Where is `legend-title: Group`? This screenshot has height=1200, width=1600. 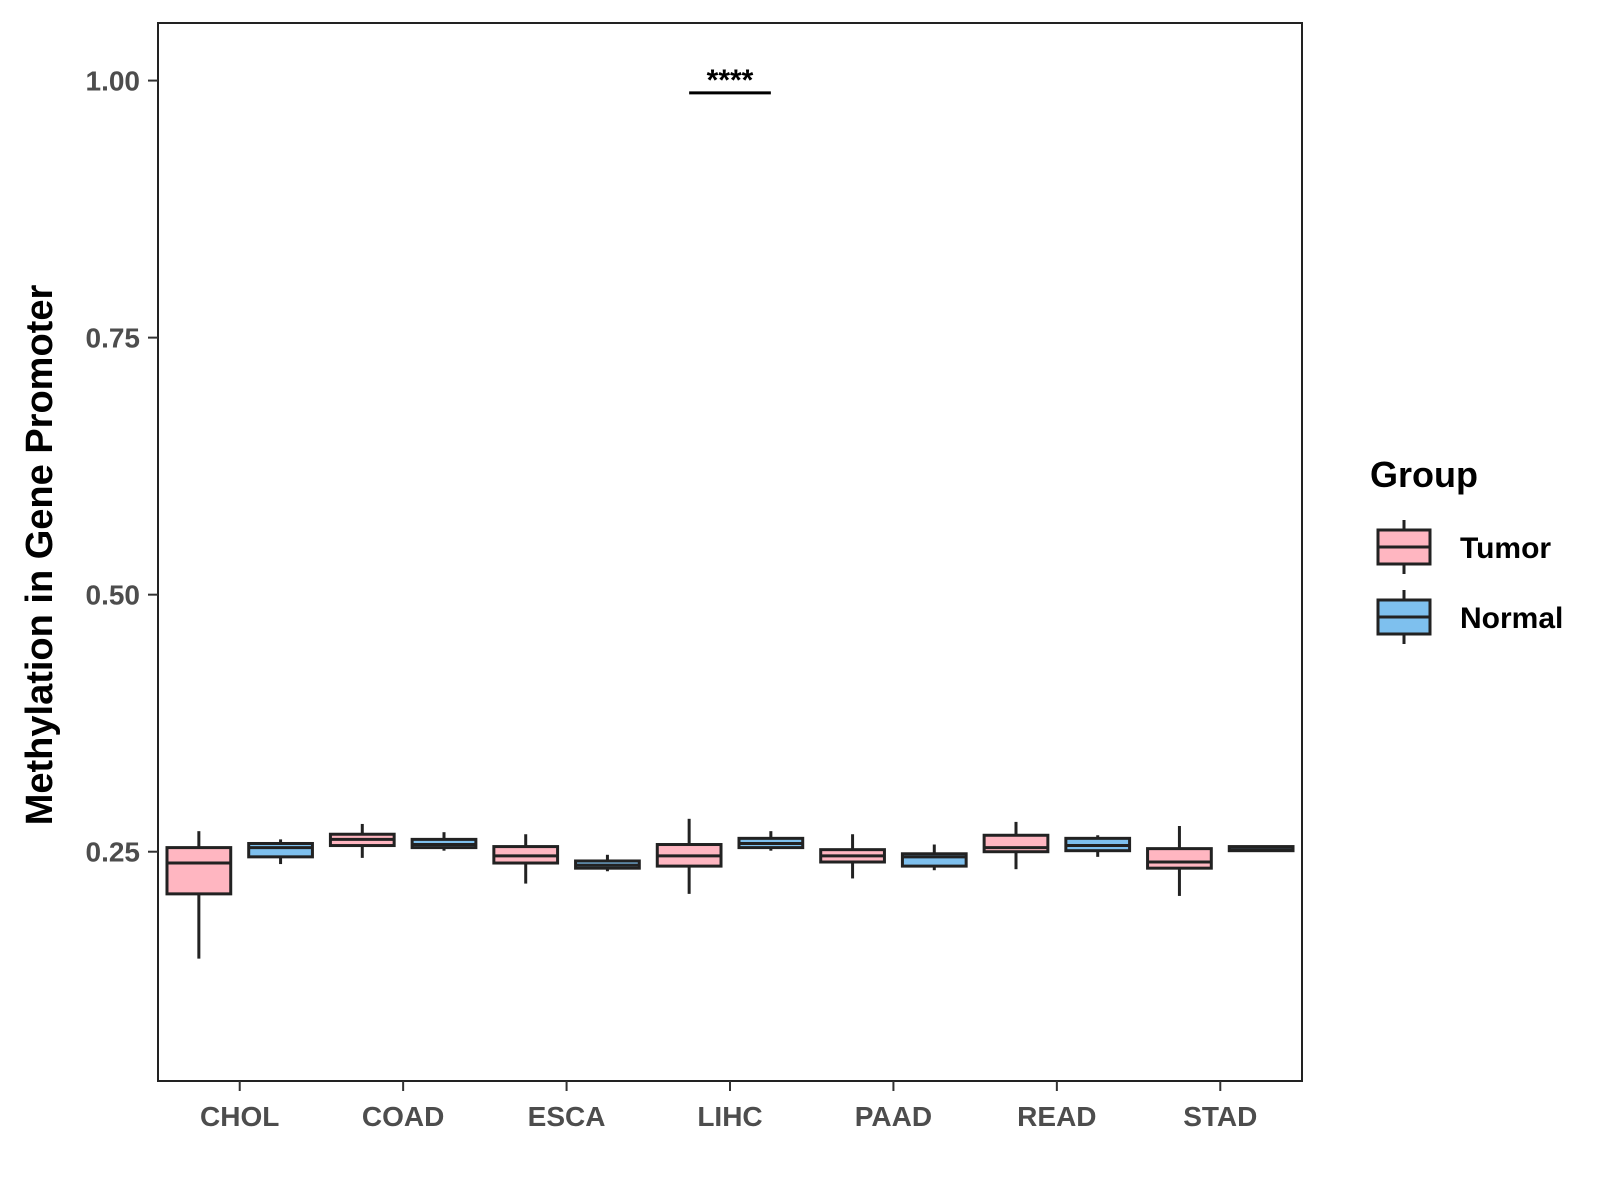
legend-title: Group is located at coordinates (1424, 474).